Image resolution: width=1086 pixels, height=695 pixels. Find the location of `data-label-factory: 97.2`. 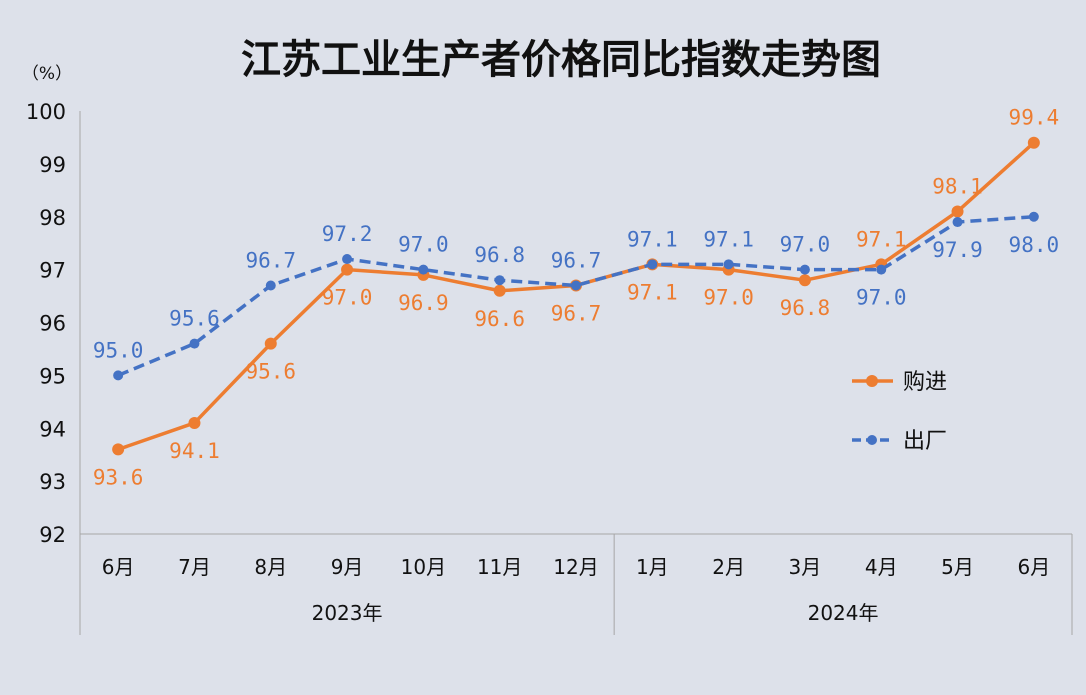

data-label-factory: 97.2 is located at coordinates (347, 234).